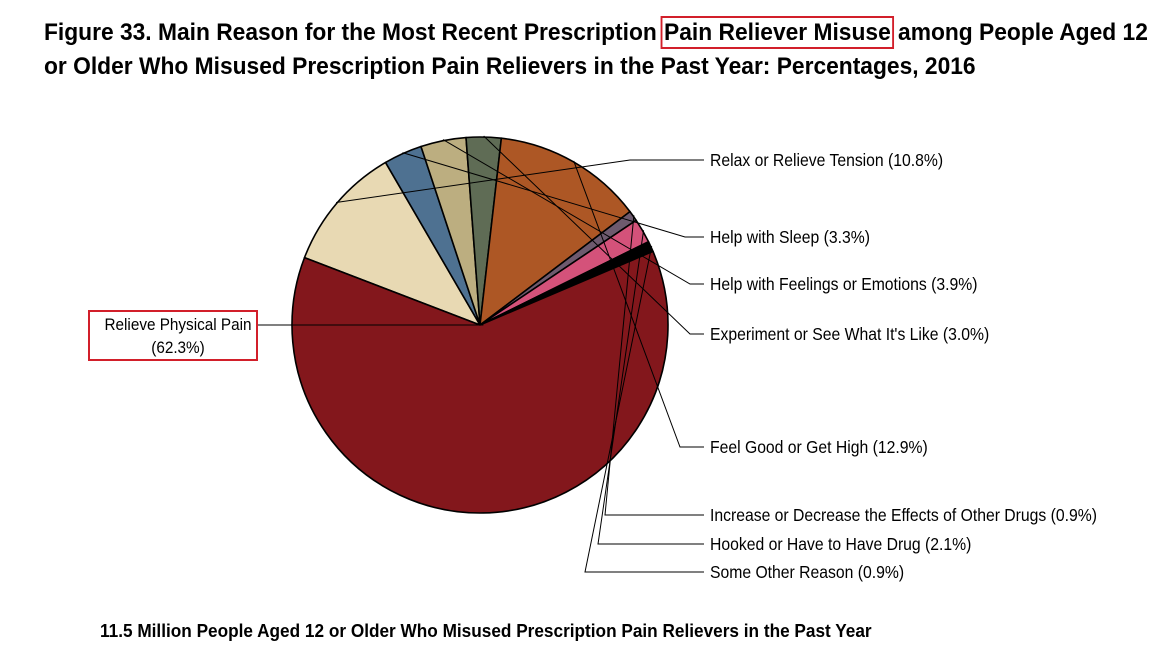  What do you see at coordinates (948, 544) in the screenshot?
I see `slice-value-hooked: (2.1%)` at bounding box center [948, 544].